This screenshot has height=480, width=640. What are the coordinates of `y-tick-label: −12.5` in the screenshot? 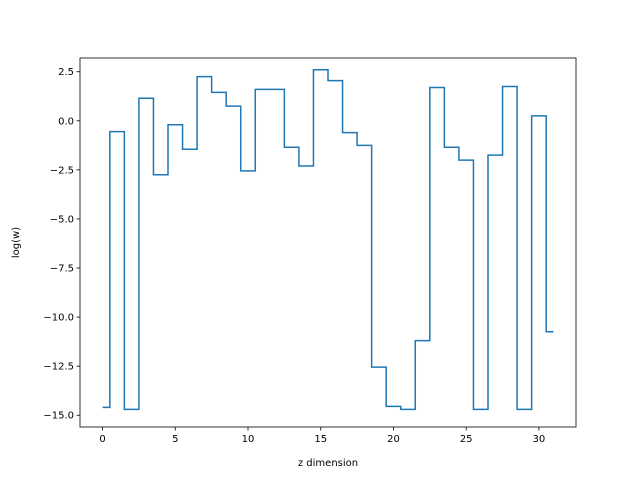 It's located at (58, 367).